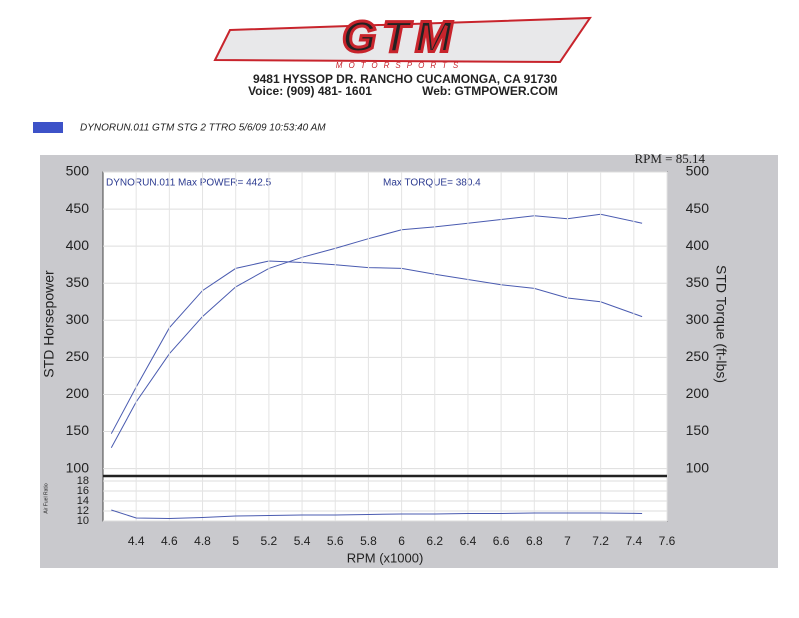  What do you see at coordinates (698, 467) in the screenshot?
I see `y2-tick-label: 100` at bounding box center [698, 467].